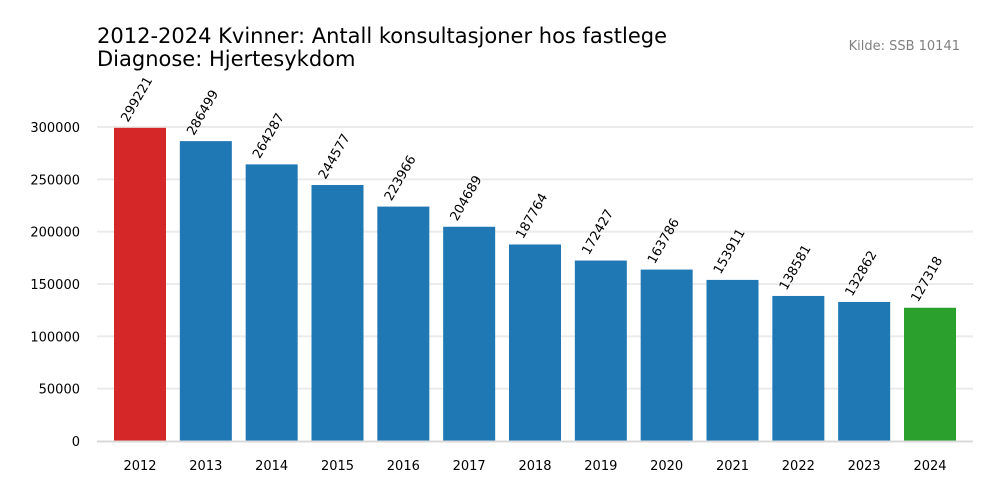  Describe the element at coordinates (930, 374) in the screenshot. I see `bar-2024` at that location.